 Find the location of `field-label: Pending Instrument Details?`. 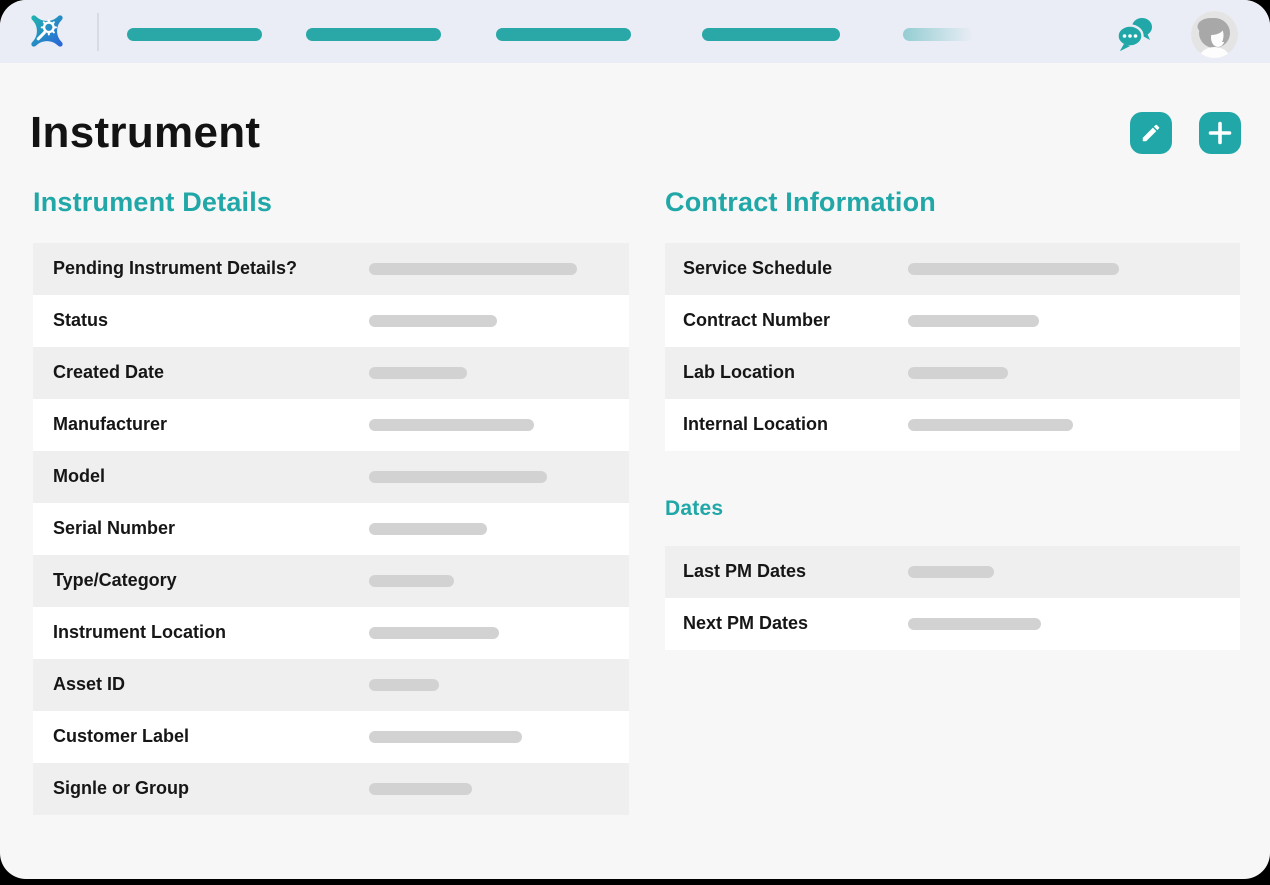

field-label: Pending Instrument Details? is located at coordinates (175, 268).